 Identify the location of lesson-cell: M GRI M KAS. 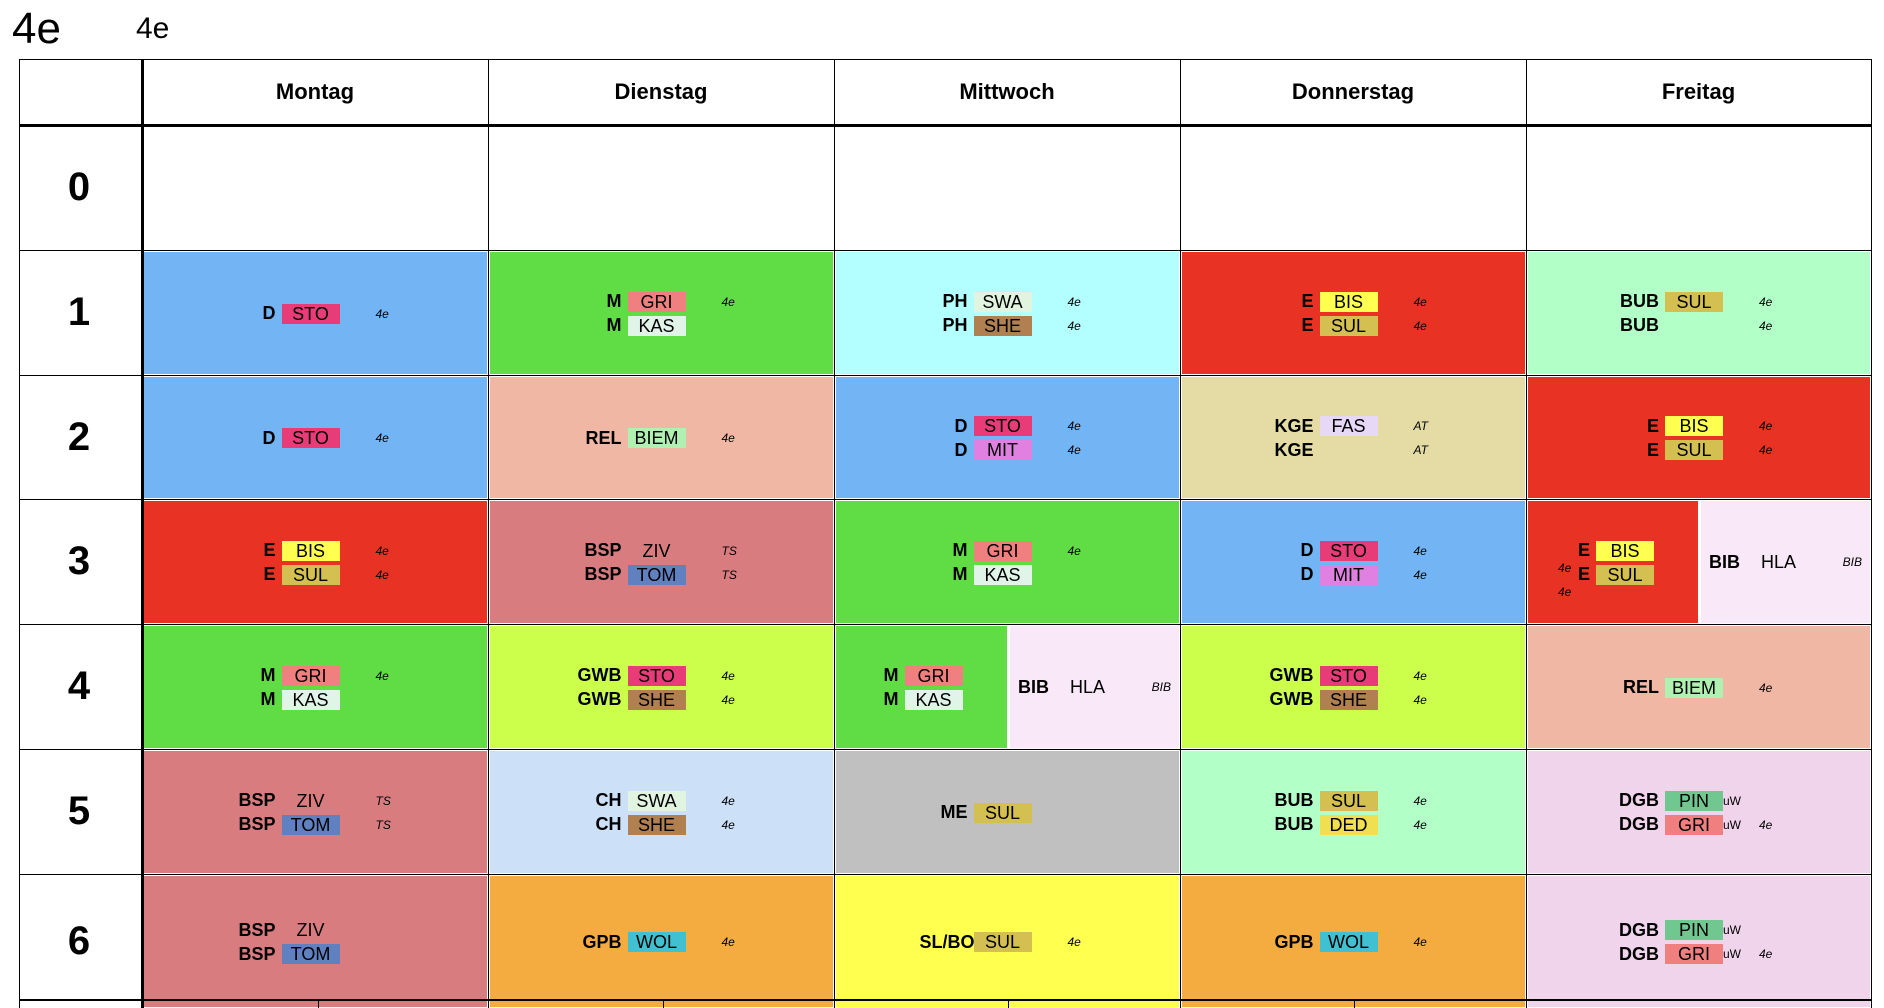
(921, 687).